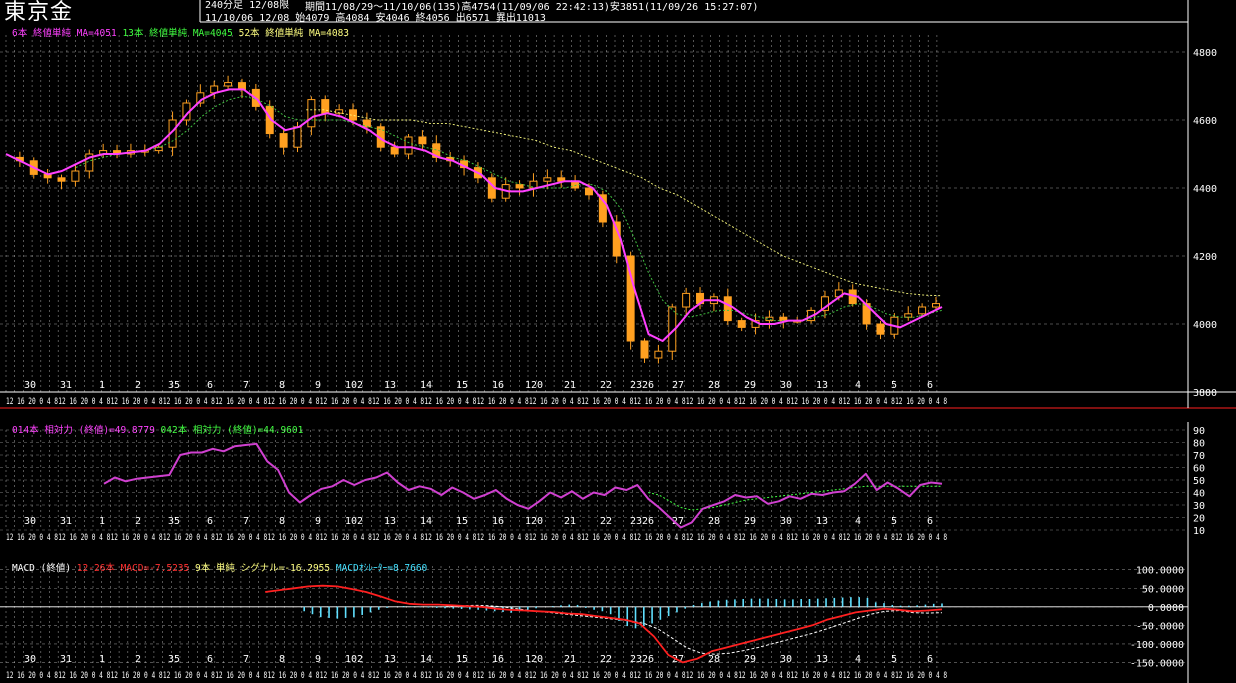  Describe the element at coordinates (1205, 121) in the screenshot. I see `price-tick-label: 4600` at that location.